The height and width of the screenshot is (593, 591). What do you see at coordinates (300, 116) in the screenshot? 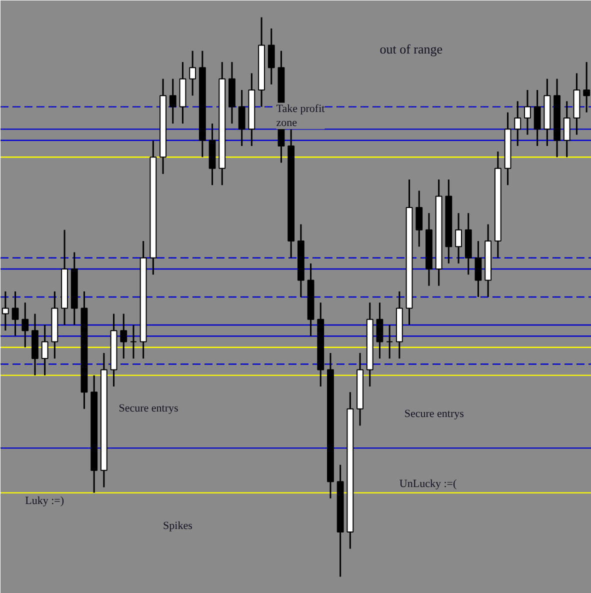
I see `annotation: Take profit zone` at bounding box center [300, 116].